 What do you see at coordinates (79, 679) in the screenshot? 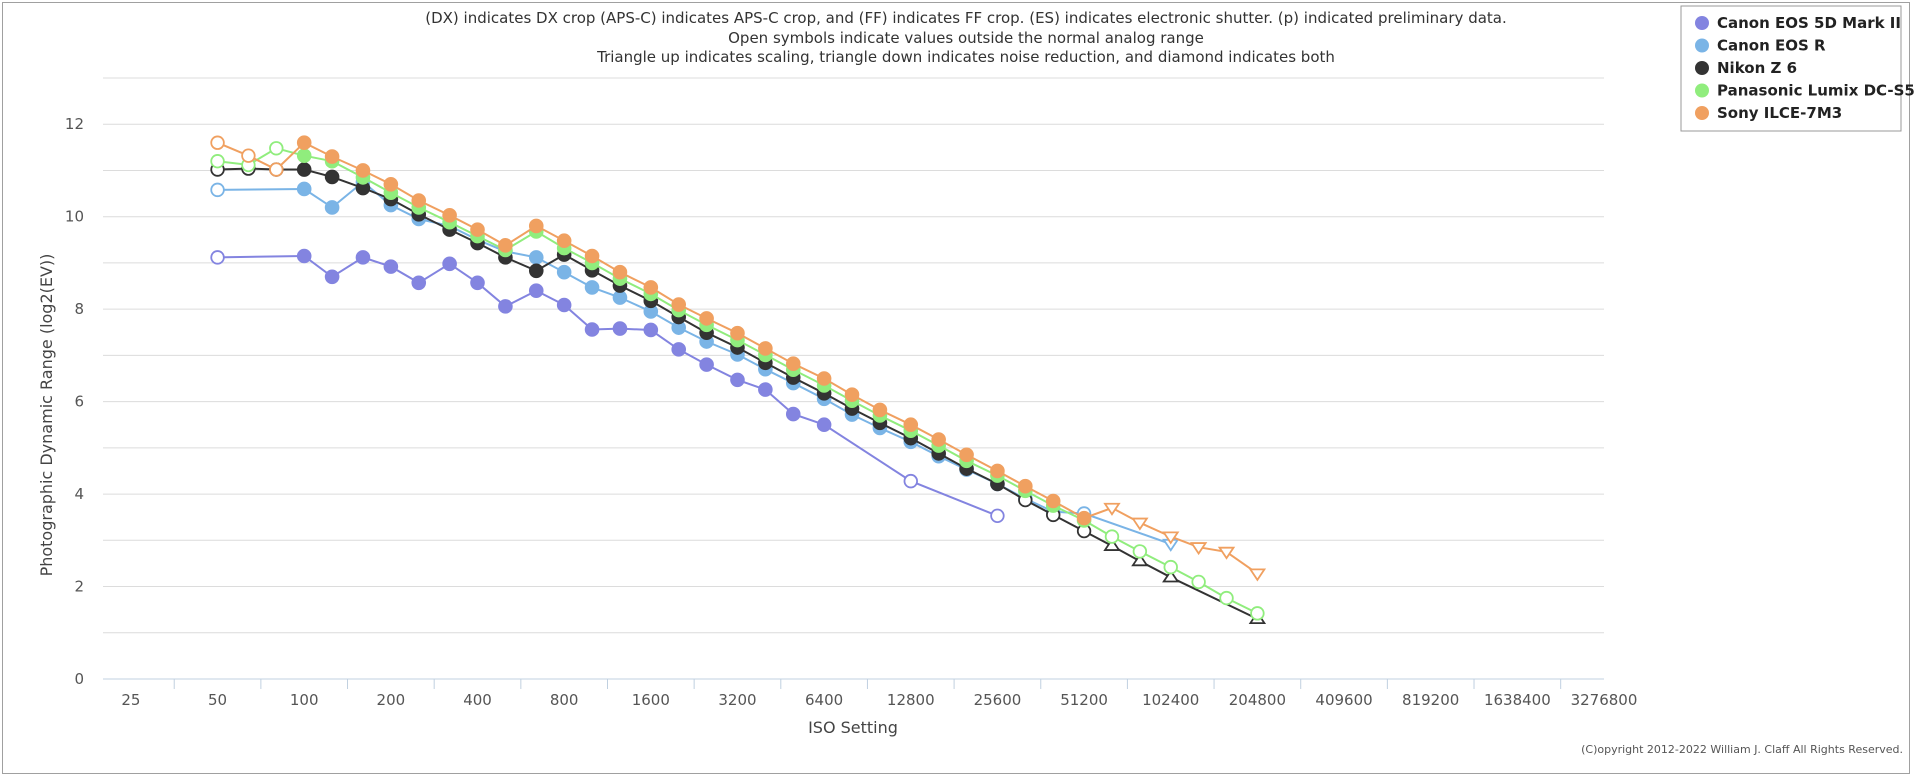
I see `y-tick-label: 0` at bounding box center [79, 679].